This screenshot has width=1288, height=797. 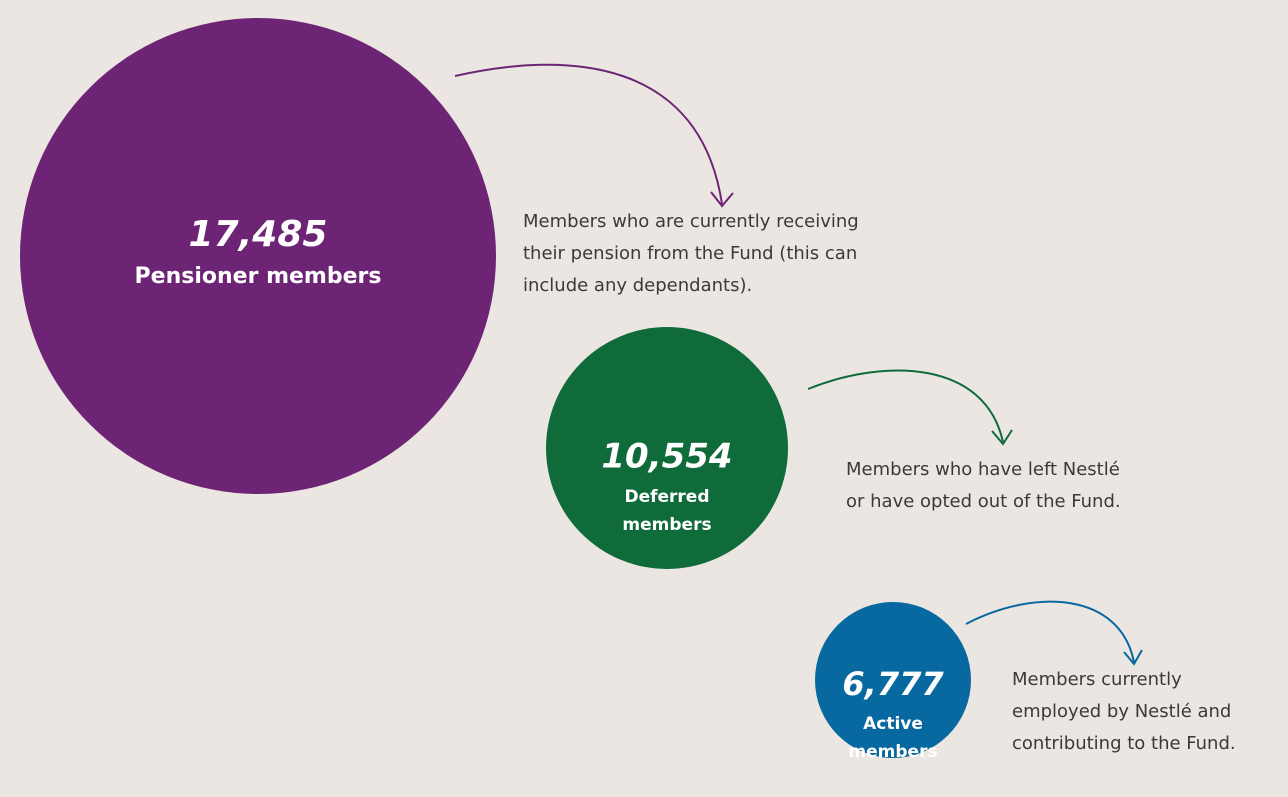 What do you see at coordinates (893, 684) in the screenshot?
I see `member-count: 6,777` at bounding box center [893, 684].